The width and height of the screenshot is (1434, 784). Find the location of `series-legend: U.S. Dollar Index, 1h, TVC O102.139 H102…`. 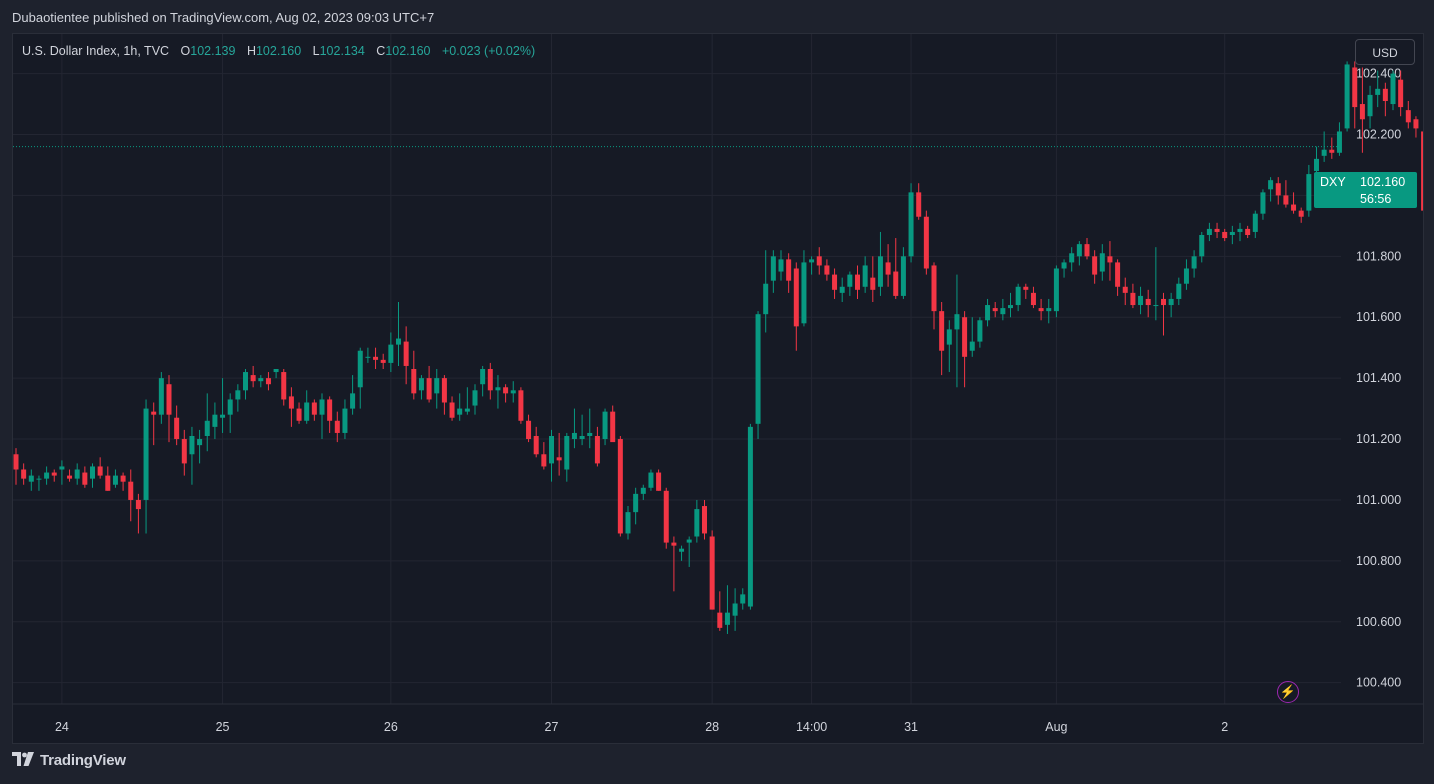

series-legend: U.S. Dollar Index, 1h, TVC O102.139 H102… is located at coordinates (278, 51).